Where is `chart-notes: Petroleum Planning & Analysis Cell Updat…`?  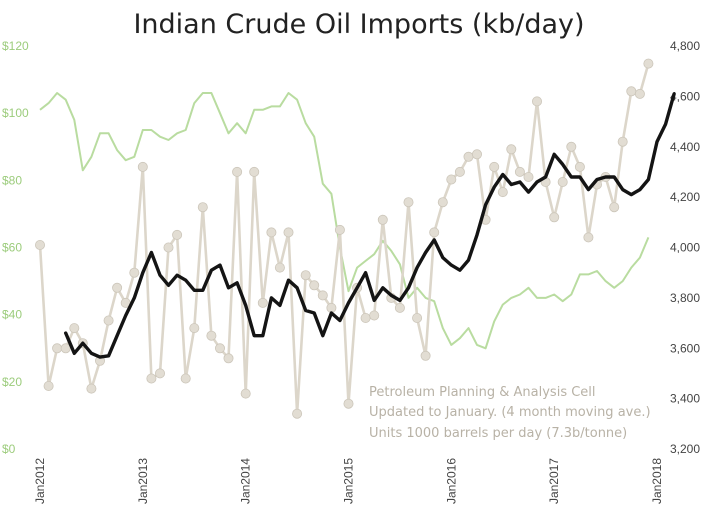 chart-notes: Petroleum Planning & Analysis Cell Updat… is located at coordinates (510, 413).